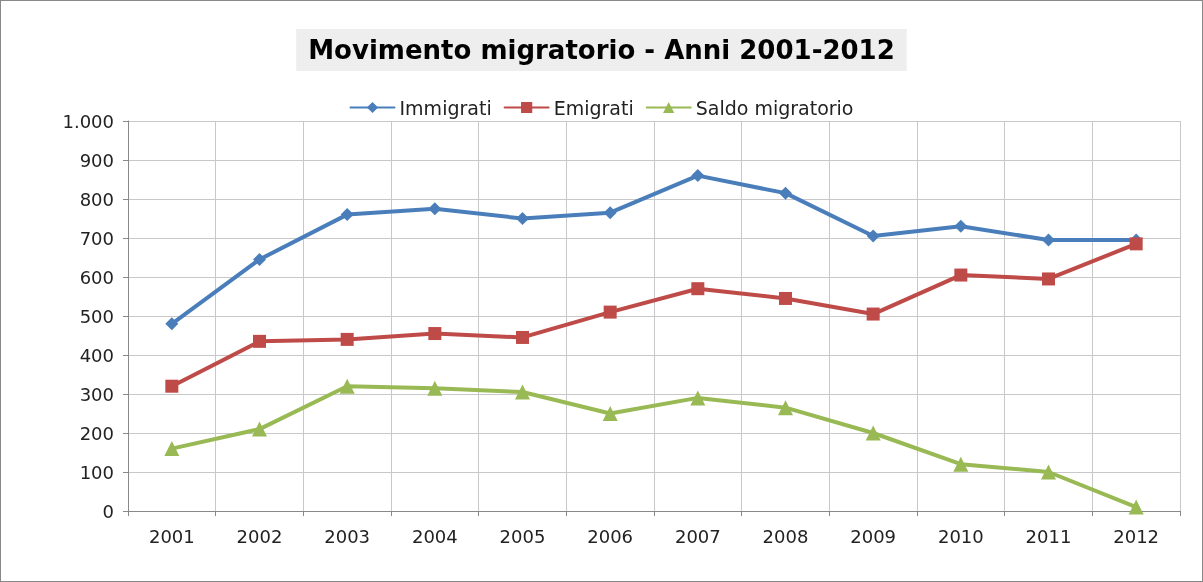  Describe the element at coordinates (1048, 536) in the screenshot. I see `x-tick-label: 2011` at that location.